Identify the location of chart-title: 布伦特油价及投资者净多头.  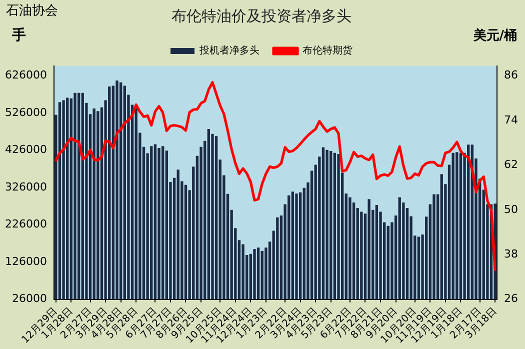
(262, 15).